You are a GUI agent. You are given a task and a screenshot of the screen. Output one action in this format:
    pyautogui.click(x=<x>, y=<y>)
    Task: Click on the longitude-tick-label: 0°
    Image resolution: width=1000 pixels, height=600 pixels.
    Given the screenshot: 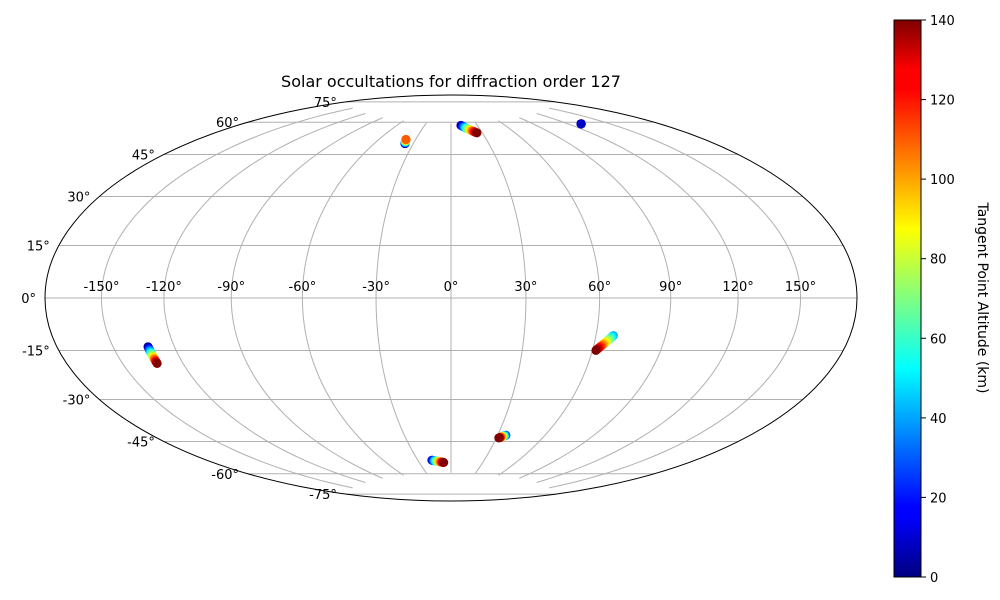 What is the action you would take?
    pyautogui.click(x=451, y=287)
    